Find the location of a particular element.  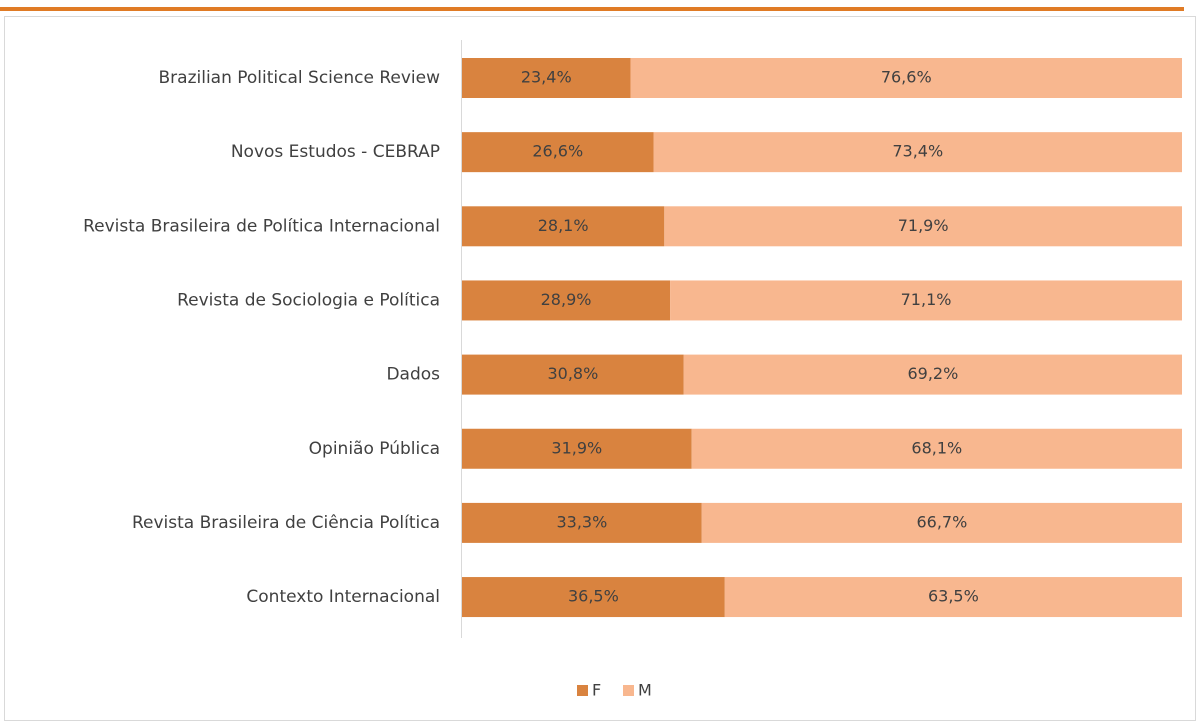

data-label: 33,3% is located at coordinates (581, 521).